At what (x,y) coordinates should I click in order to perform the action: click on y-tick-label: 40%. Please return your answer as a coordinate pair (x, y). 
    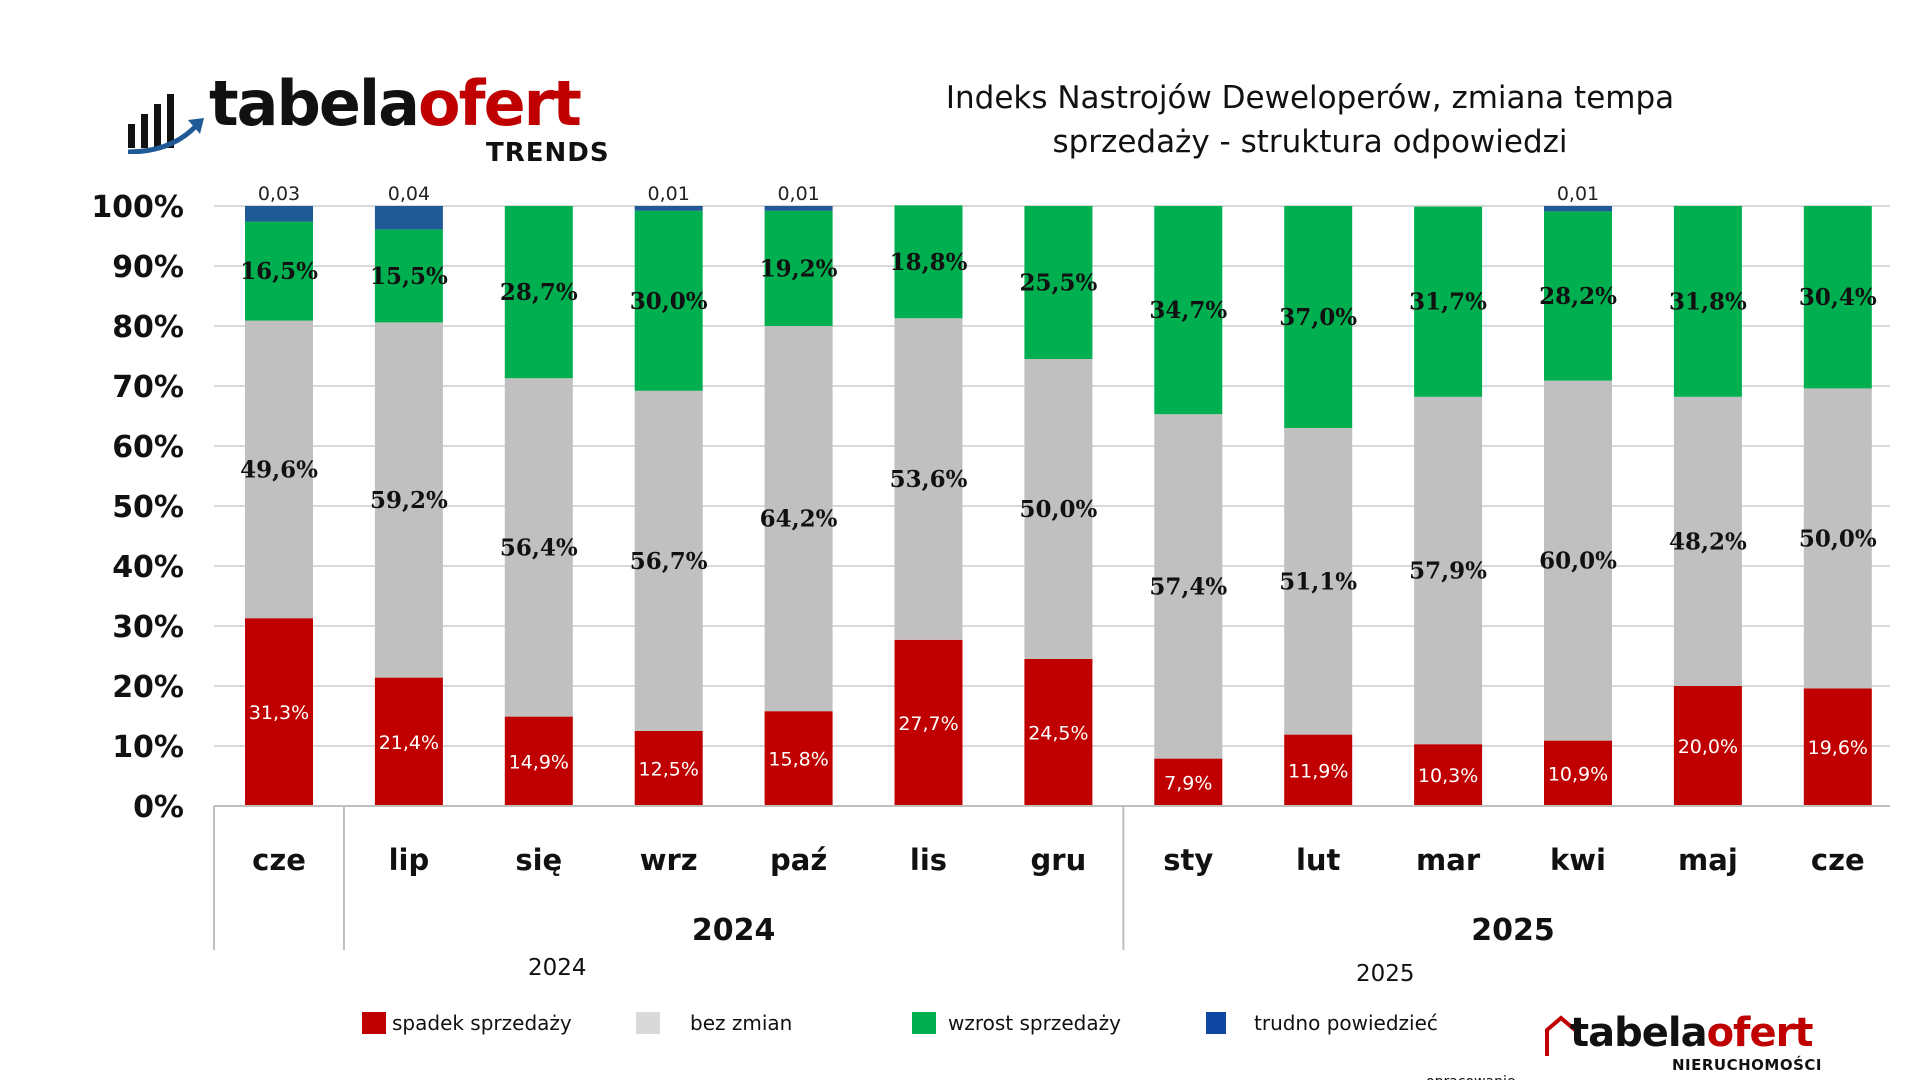
    Looking at the image, I should click on (148, 567).